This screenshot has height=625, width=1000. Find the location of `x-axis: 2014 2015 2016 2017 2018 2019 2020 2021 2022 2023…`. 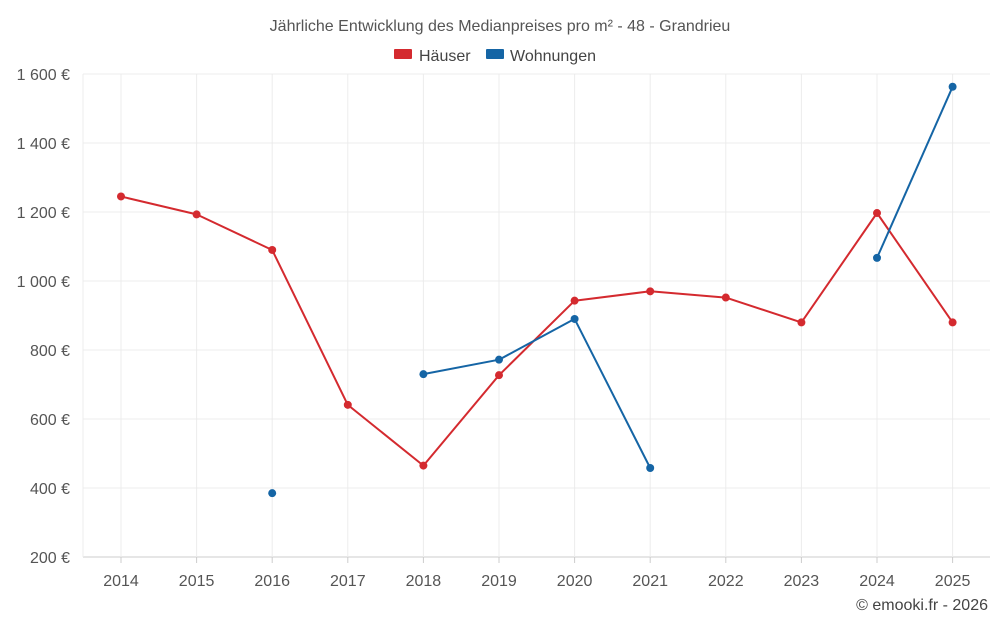

x-axis: 2014 2015 2016 2017 2018 2019 2020 2021 2022 2023… is located at coordinates (536, 573).